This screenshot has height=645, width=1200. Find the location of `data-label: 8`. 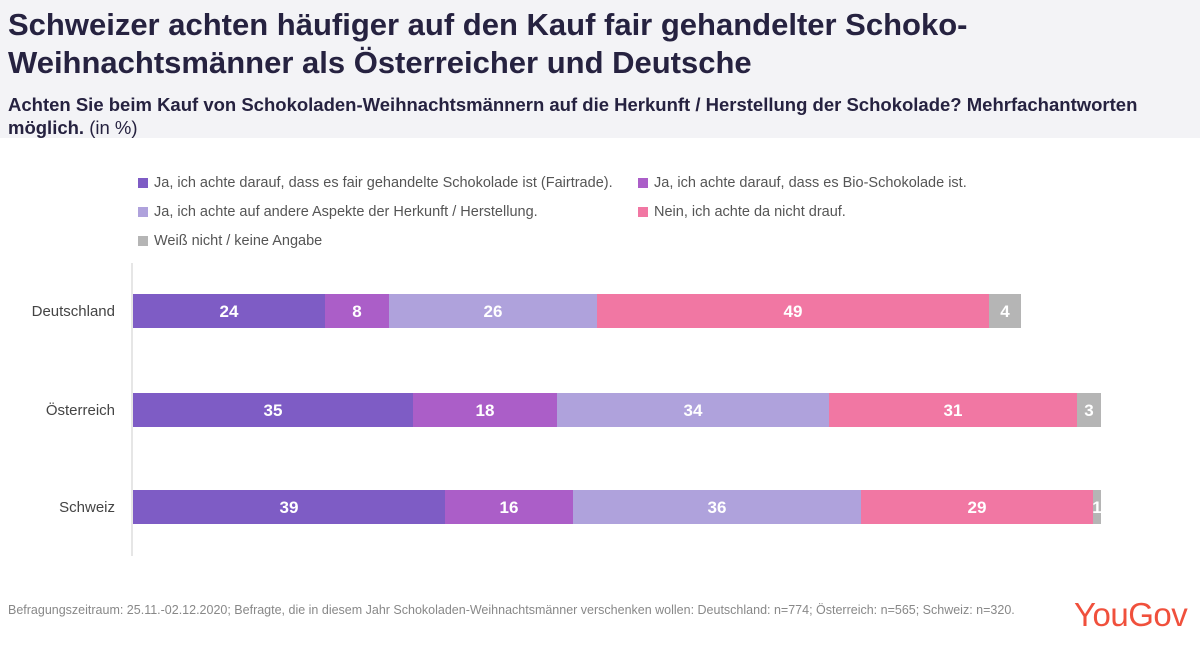

data-label: 8 is located at coordinates (356, 311).